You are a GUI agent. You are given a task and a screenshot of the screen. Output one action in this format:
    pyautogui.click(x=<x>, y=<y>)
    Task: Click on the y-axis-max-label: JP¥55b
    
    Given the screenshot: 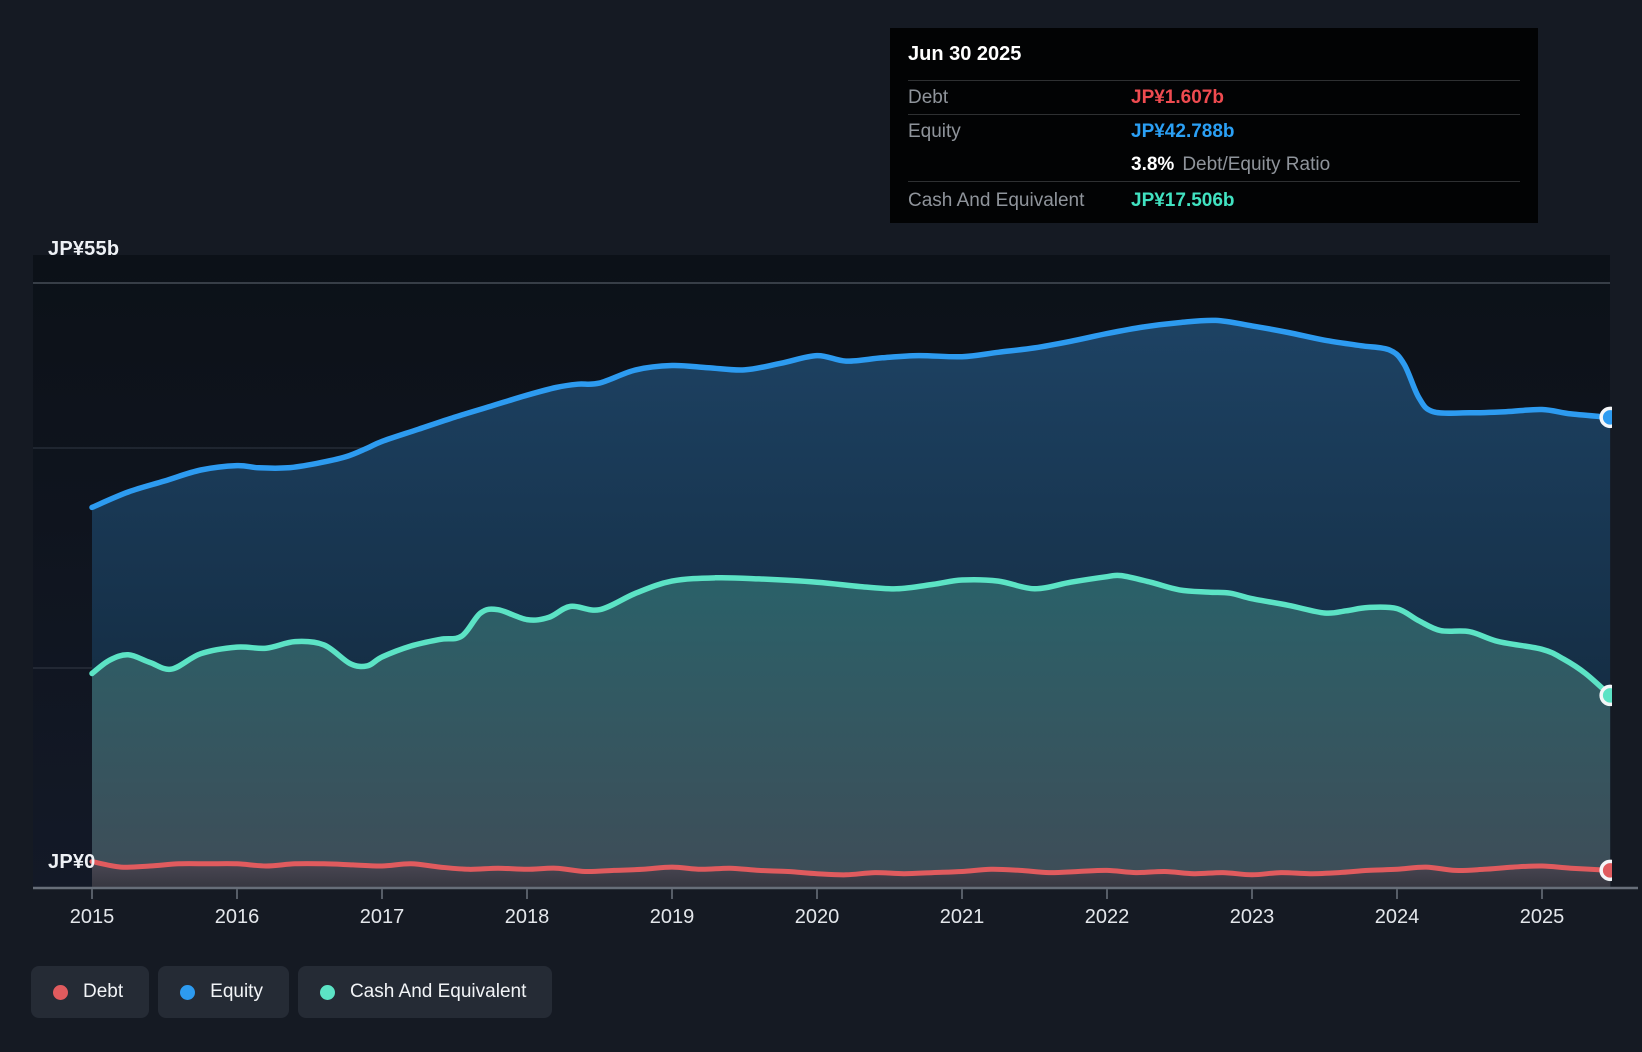 What is the action you would take?
    pyautogui.click(x=84, y=249)
    